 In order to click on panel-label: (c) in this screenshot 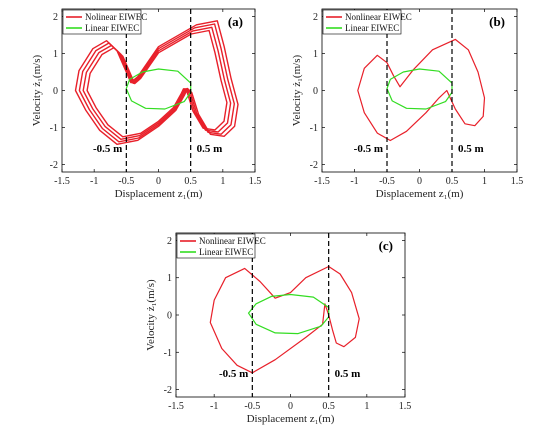, I will do `click(386, 245)`.